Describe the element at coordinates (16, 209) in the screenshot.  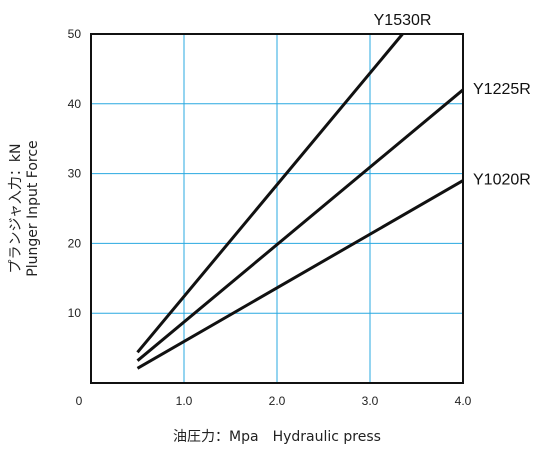
I see `y-axis-label-line-1: プランジャ入力：kN` at that location.